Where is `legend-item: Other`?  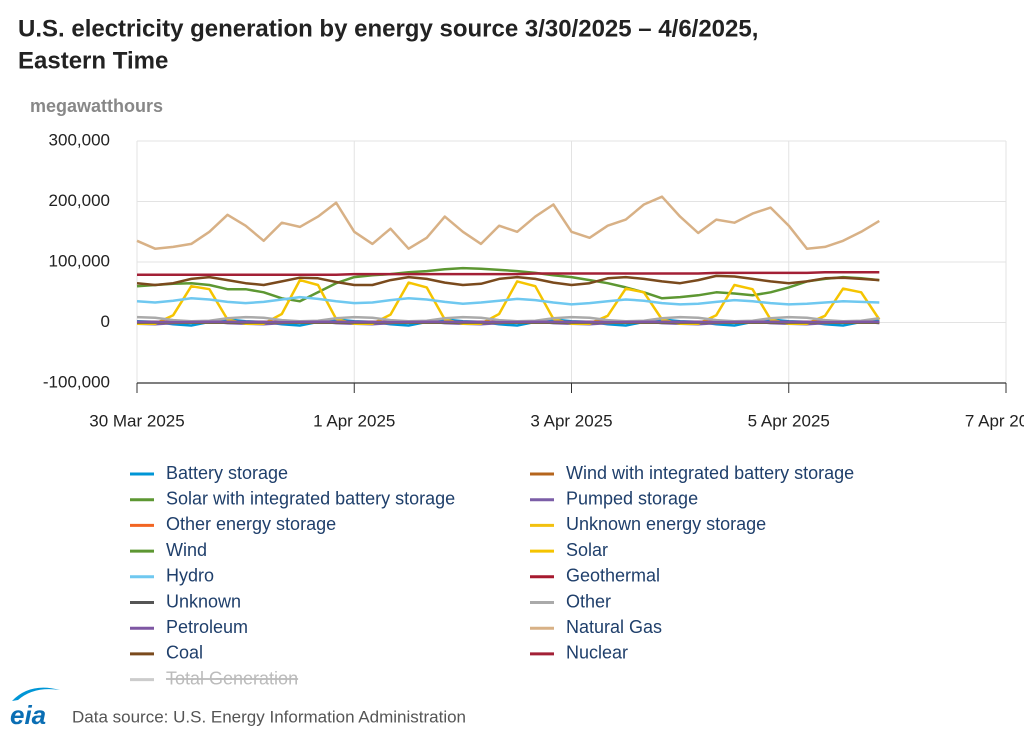 legend-item: Other is located at coordinates (570, 601).